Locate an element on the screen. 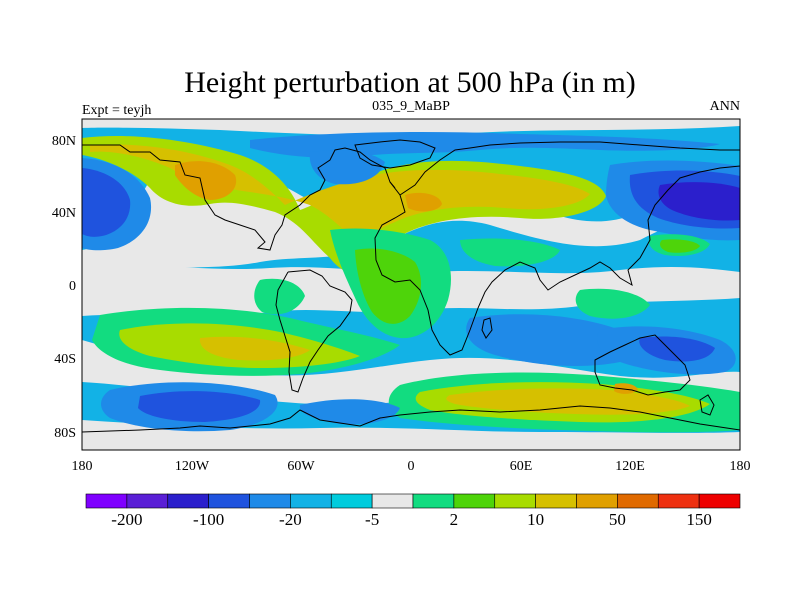 Image resolution: width=800 pixels, height=600 pixels. lat-tick-80n: 80N is located at coordinates (64, 141).